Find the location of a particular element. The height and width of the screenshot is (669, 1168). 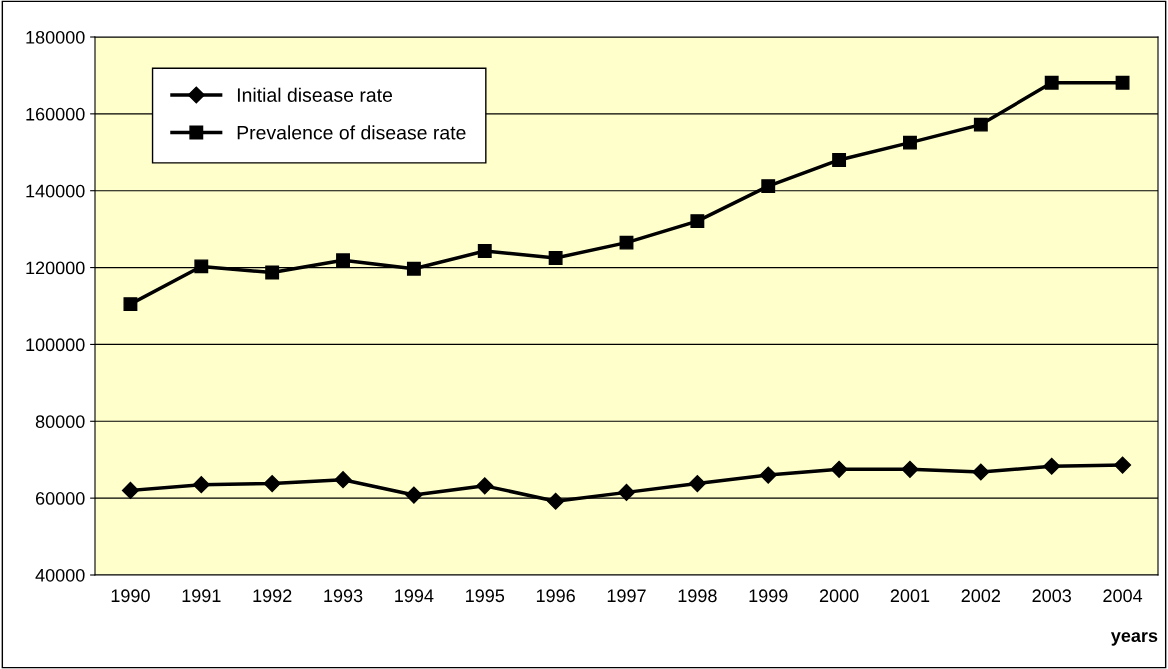

x-tick-label: 2000 is located at coordinates (839, 596).